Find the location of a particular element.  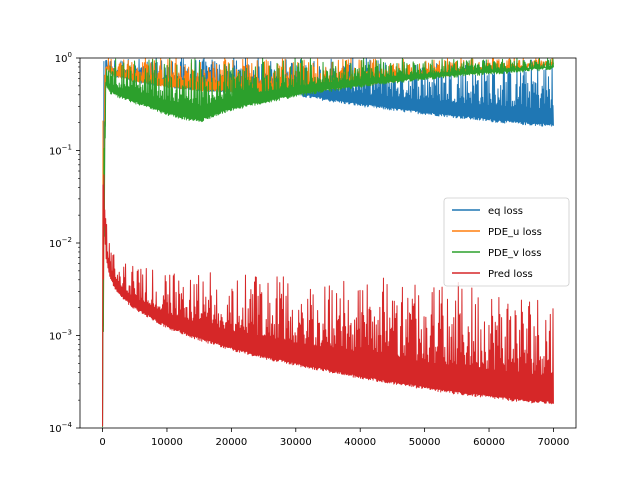

x-tick-label: 50000 is located at coordinates (425, 442).